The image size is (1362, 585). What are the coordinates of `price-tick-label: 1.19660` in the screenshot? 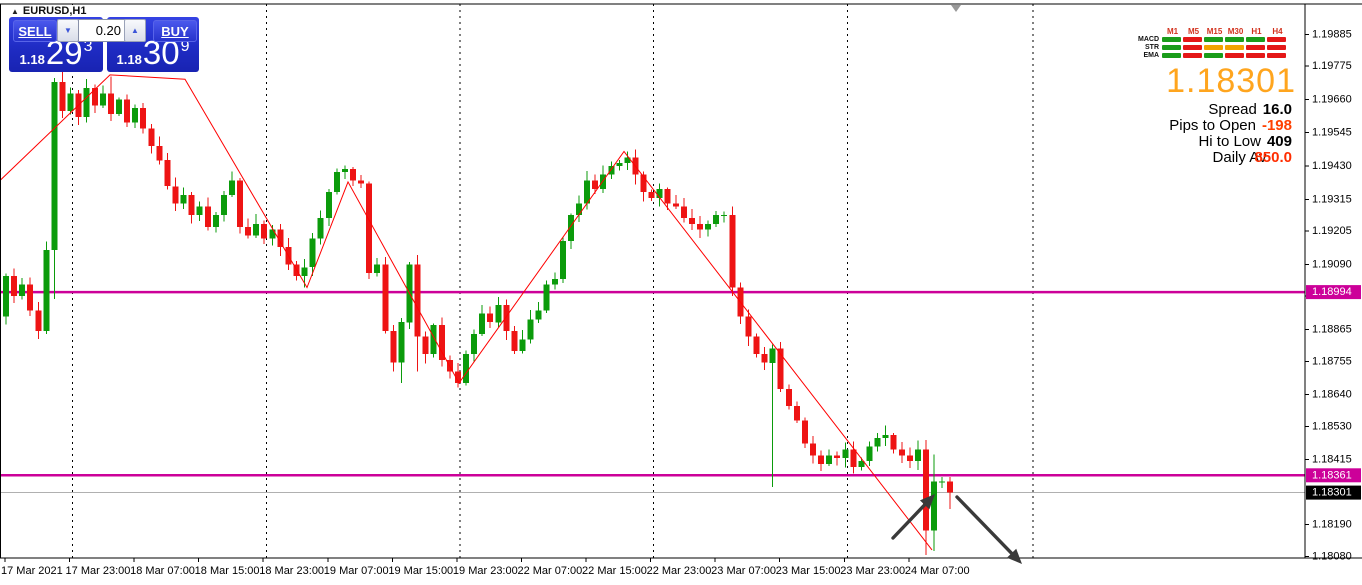 It's located at (1332, 100).